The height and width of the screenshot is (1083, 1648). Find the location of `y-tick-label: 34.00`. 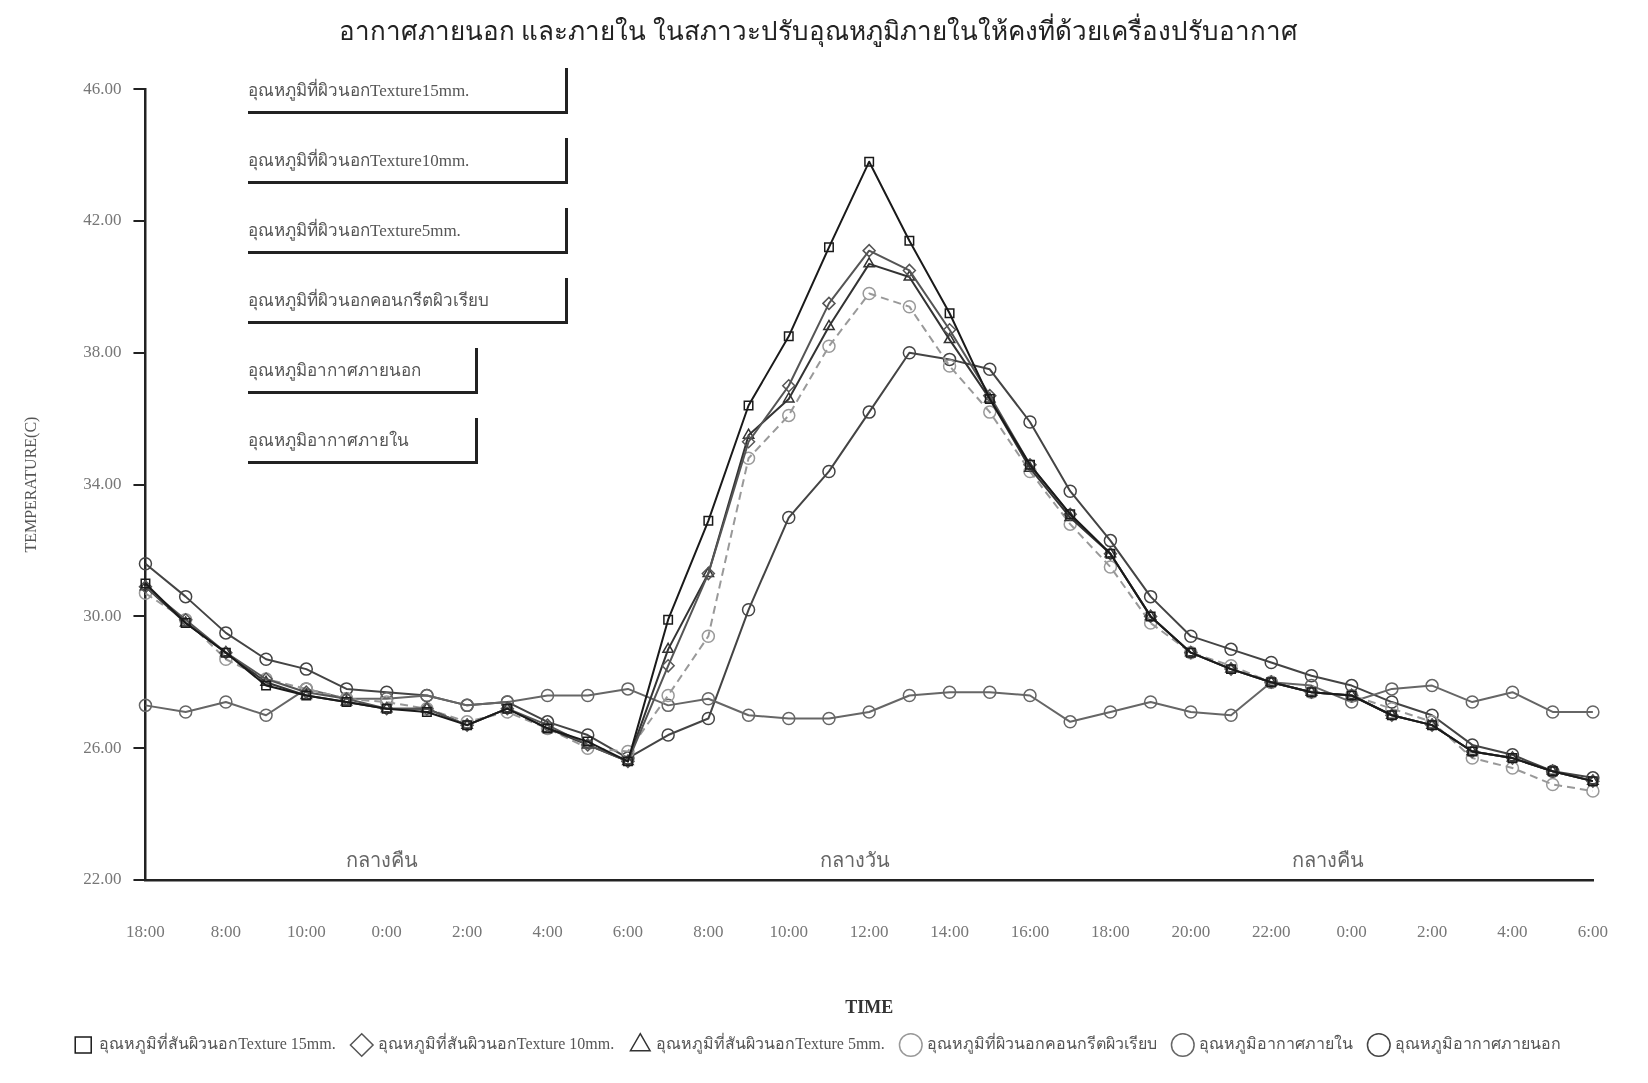

y-tick-label: 34.00 is located at coordinates (102, 484).